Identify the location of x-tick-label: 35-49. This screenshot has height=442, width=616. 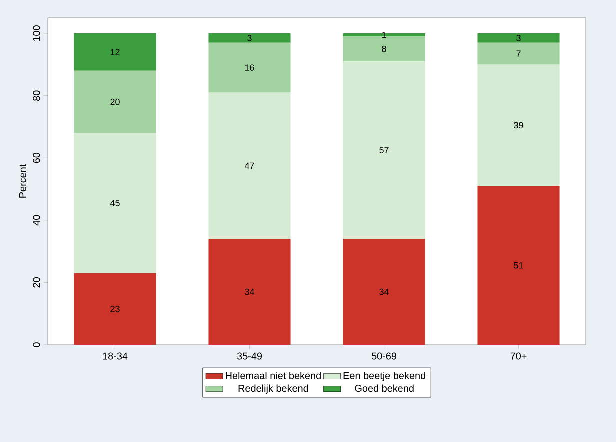
(249, 356).